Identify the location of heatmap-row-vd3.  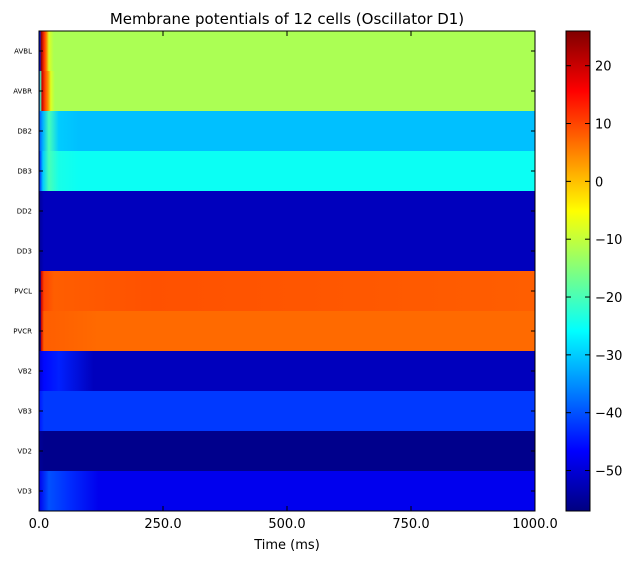
(287, 491).